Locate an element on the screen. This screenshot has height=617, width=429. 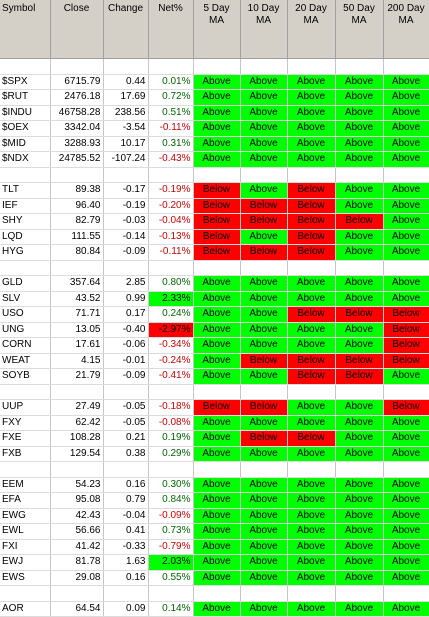
header-ma10: 10 Day MA is located at coordinates (264, 29).